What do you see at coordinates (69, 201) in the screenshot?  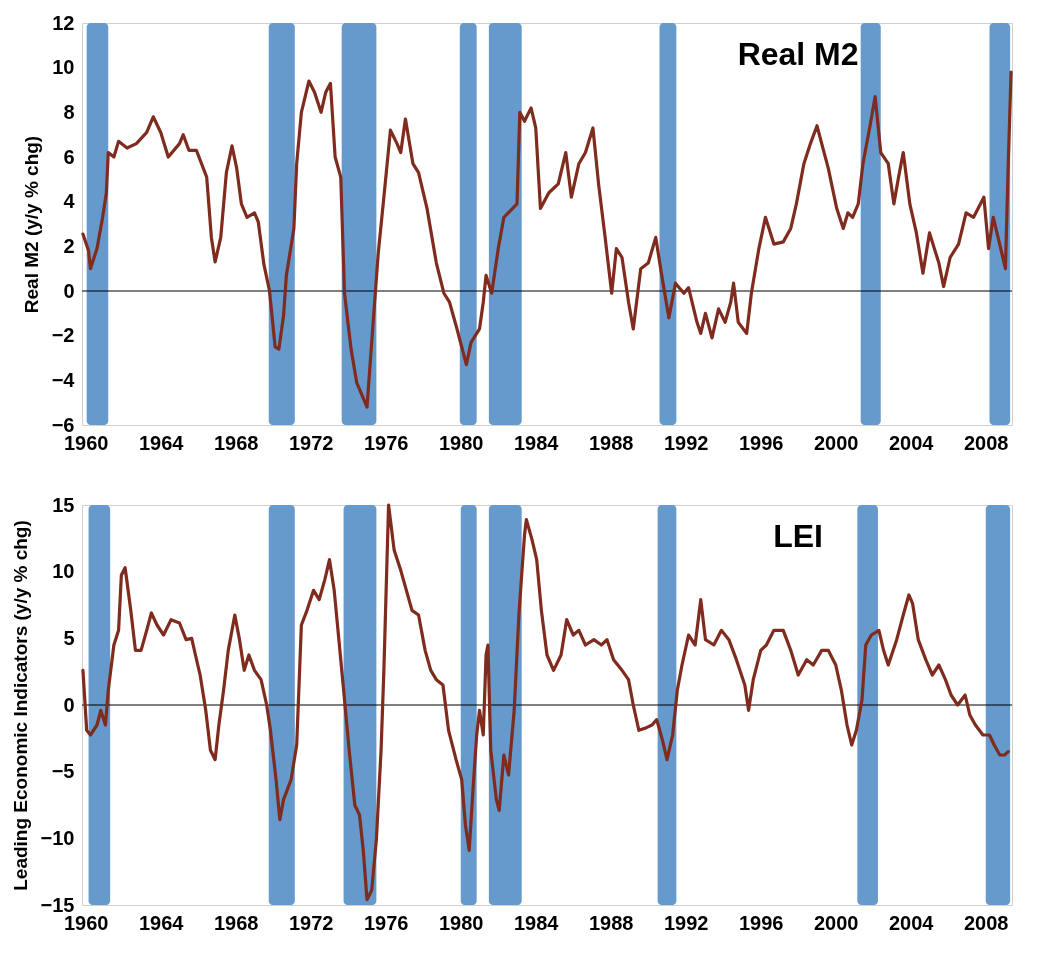 I see `y-tick-label: 4` at bounding box center [69, 201].